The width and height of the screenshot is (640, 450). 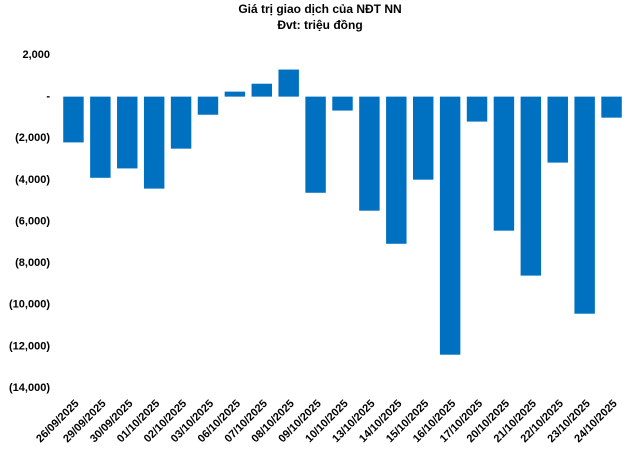 I want to click on y-tick-label: (10,000), so click(x=29, y=305).